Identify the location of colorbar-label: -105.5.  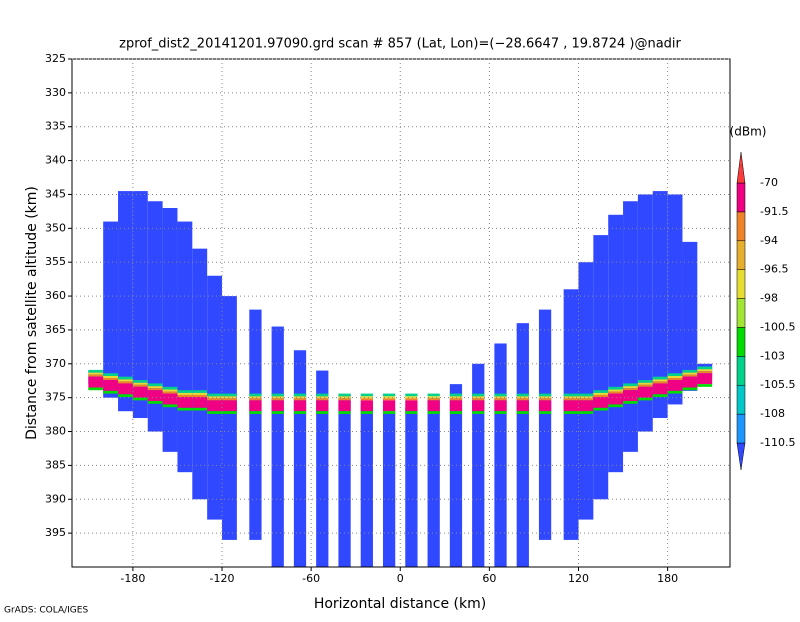
(777, 384).